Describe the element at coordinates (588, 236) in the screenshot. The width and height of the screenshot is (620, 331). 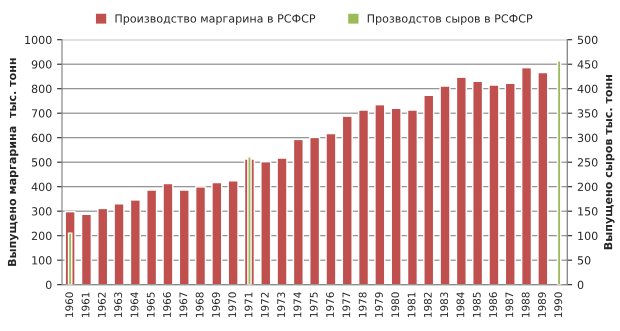
I see `y2-tick-label: 100` at that location.